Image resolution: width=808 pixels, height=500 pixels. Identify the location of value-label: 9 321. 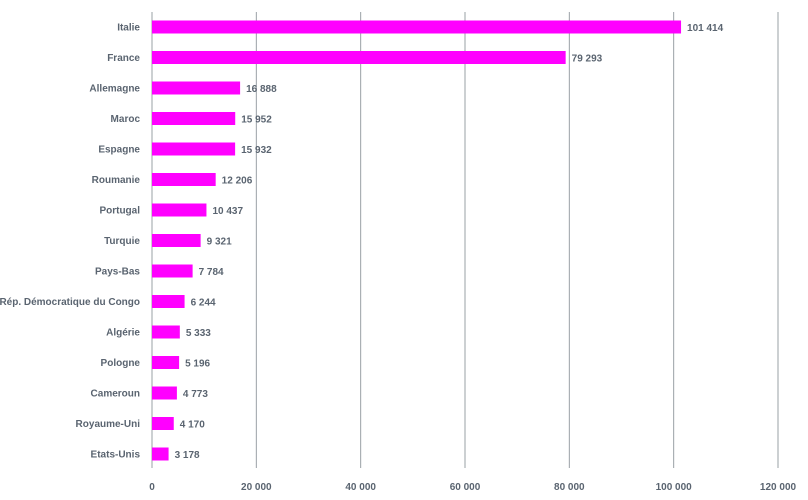
(219, 242).